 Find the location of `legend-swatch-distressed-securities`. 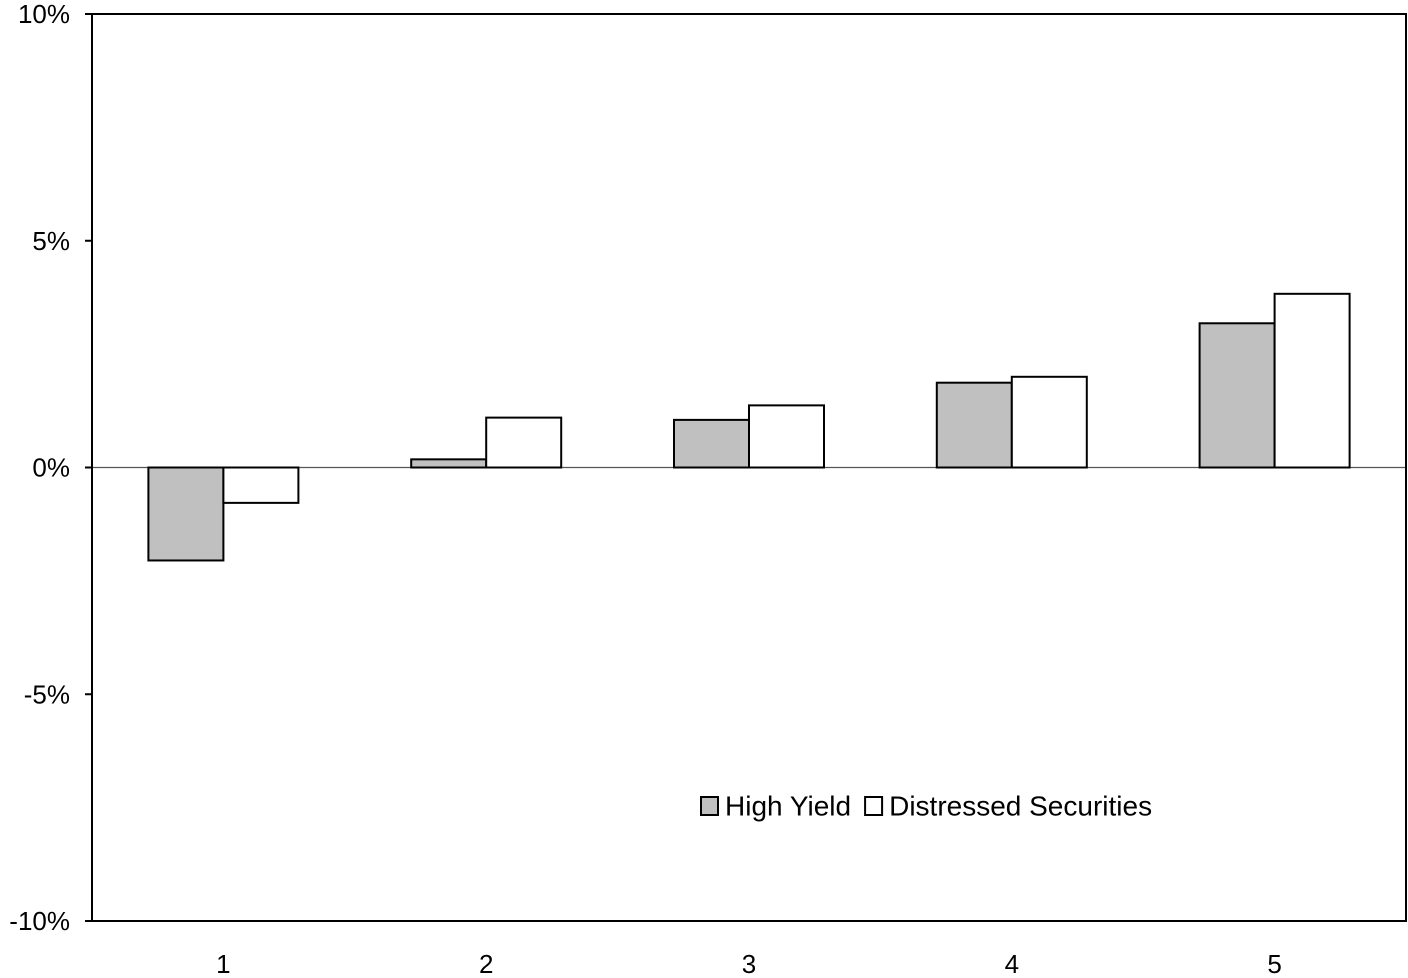

legend-swatch-distressed-securities is located at coordinates (874, 806).